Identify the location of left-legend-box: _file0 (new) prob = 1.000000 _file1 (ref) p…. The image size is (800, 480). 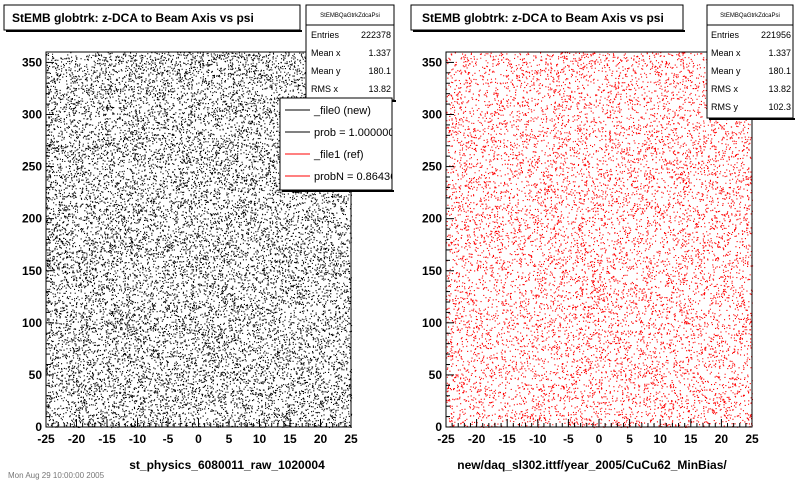
(340, 144).